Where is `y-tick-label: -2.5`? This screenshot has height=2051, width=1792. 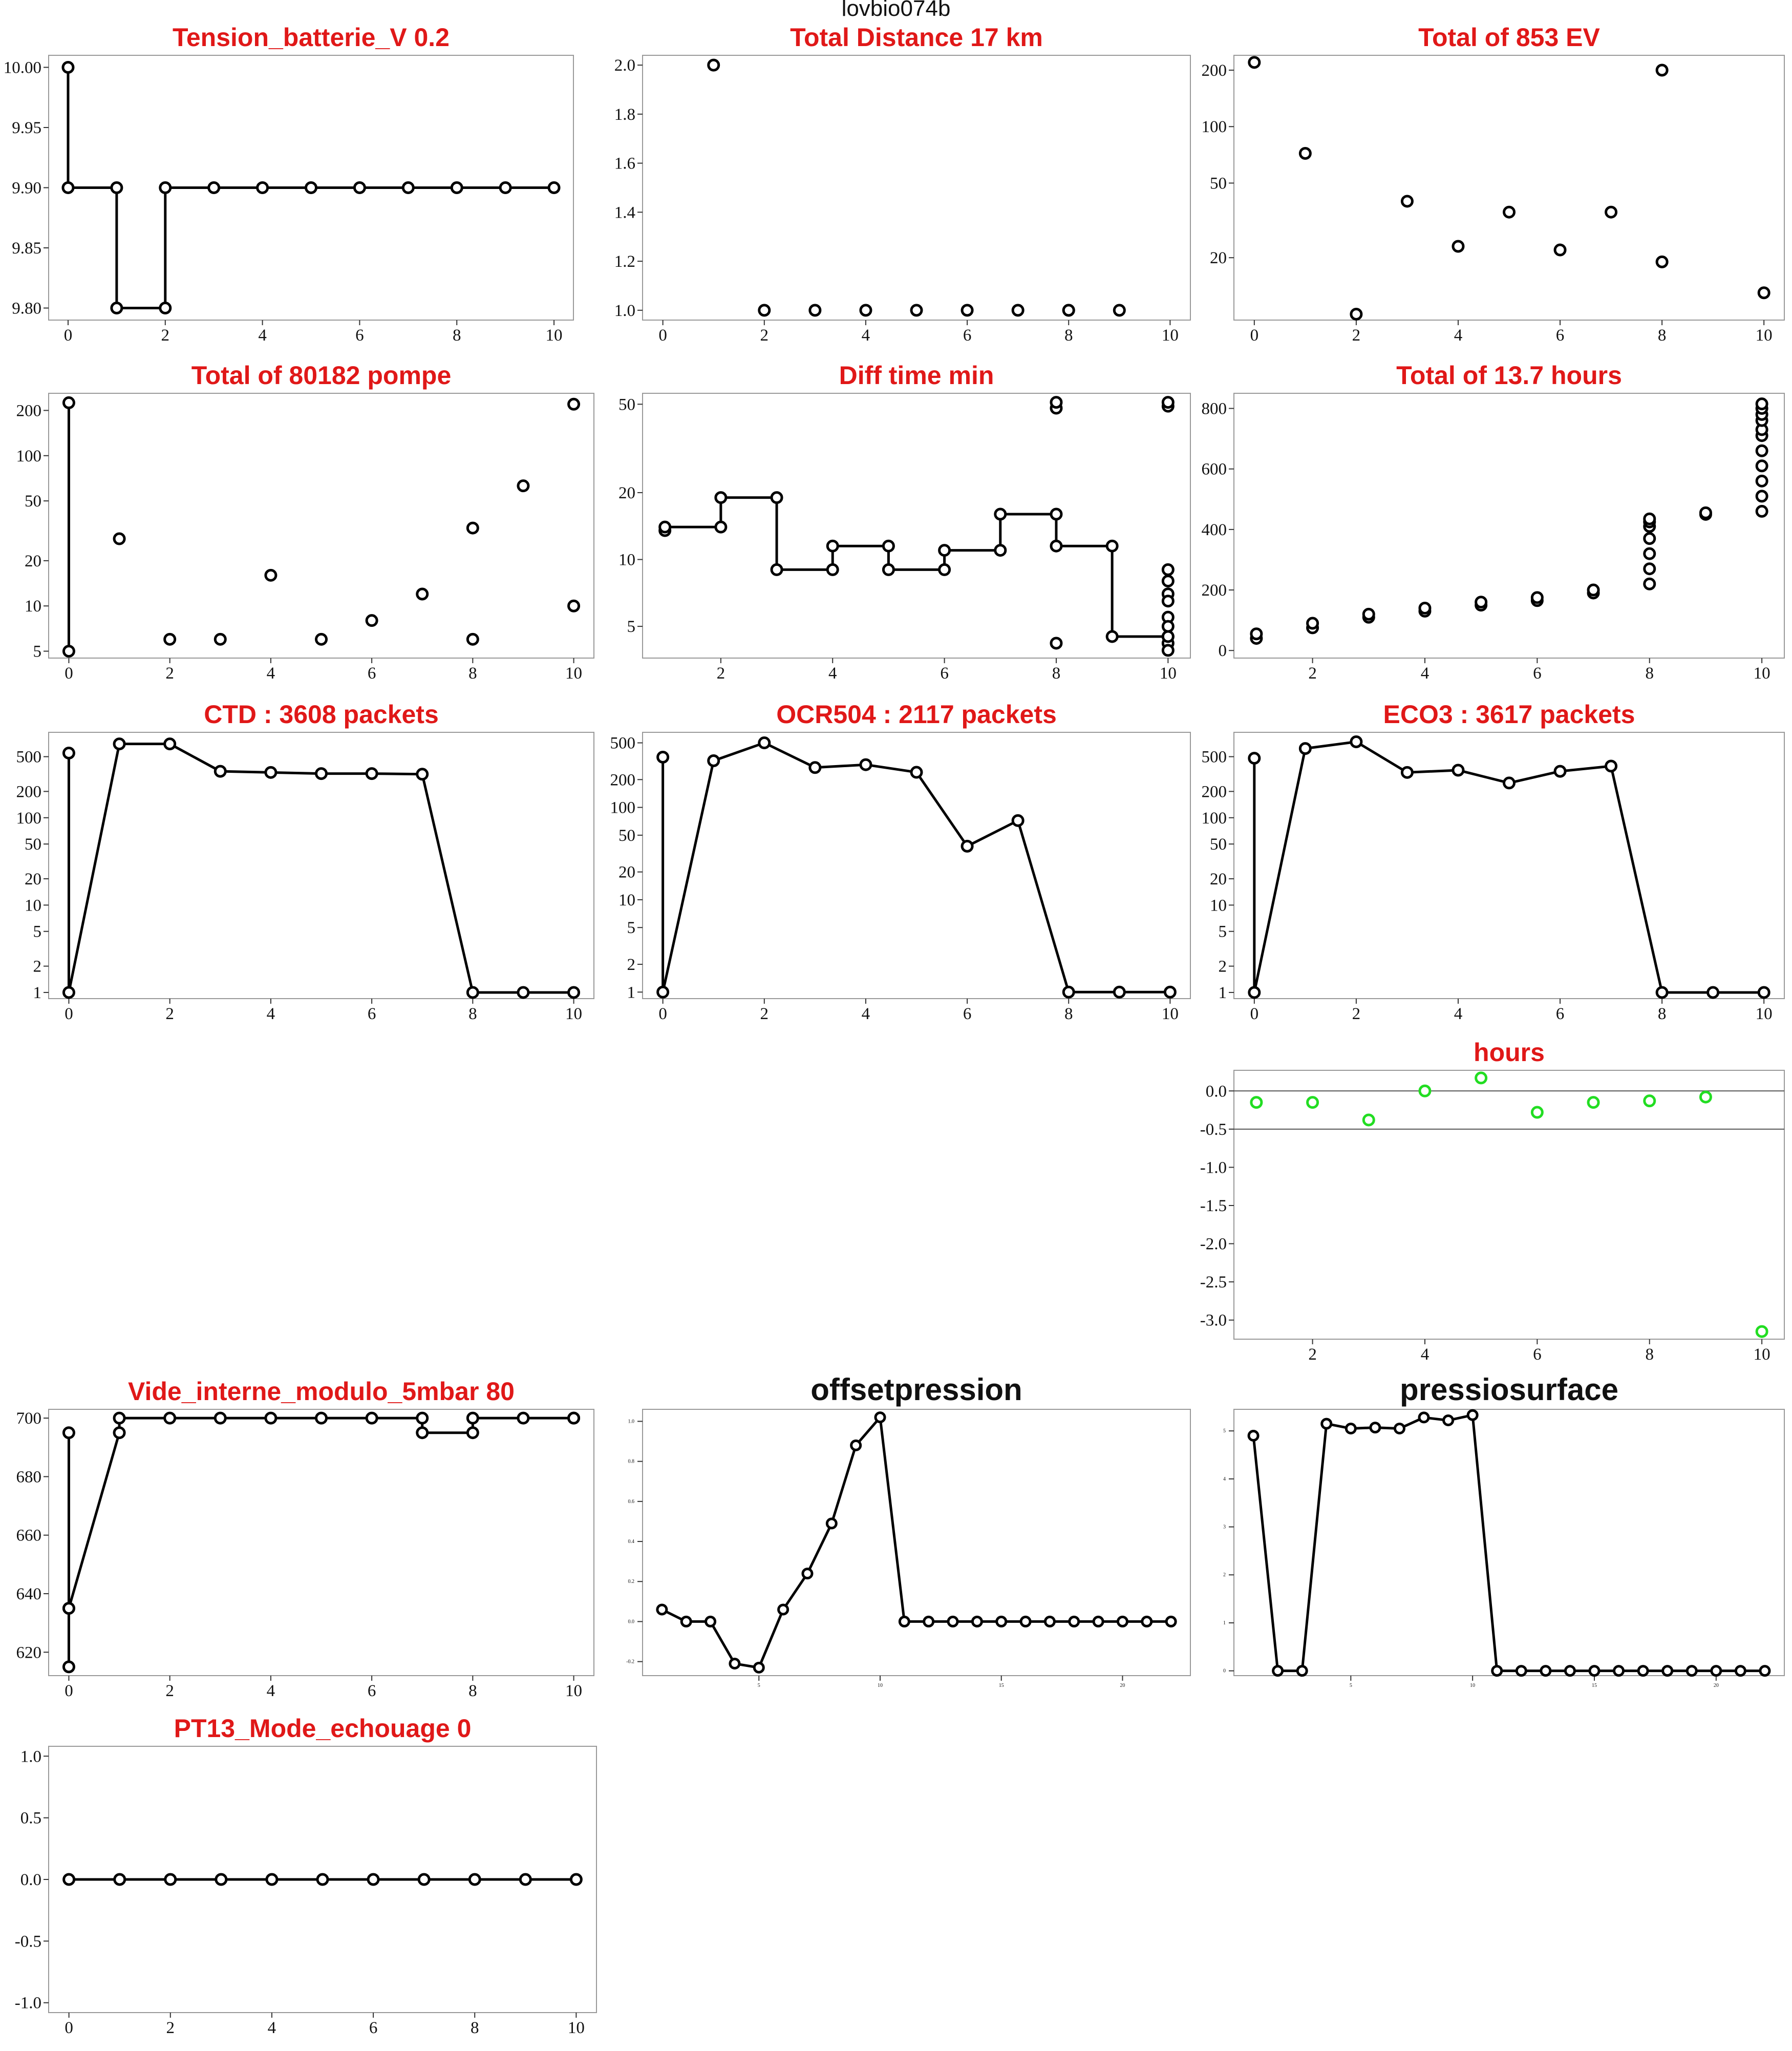 y-tick-label: -2.5 is located at coordinates (1213, 1282).